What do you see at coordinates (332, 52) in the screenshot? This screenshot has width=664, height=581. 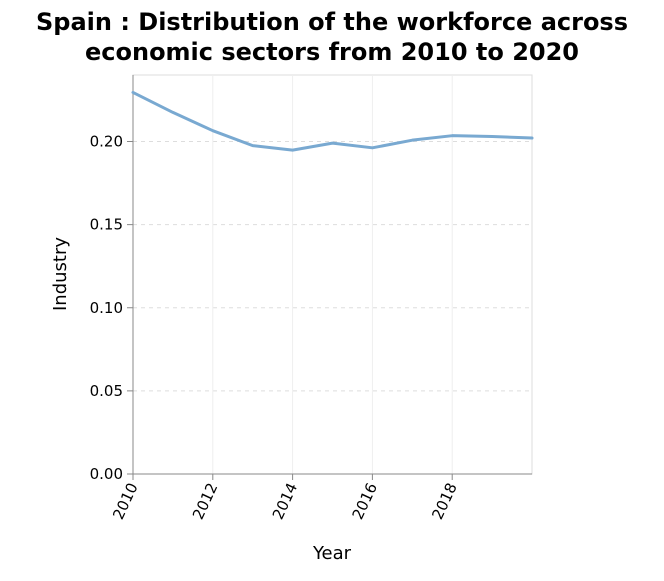 I see `chart-title-line-2: economic sectors from 2010 to 2020` at bounding box center [332, 52].